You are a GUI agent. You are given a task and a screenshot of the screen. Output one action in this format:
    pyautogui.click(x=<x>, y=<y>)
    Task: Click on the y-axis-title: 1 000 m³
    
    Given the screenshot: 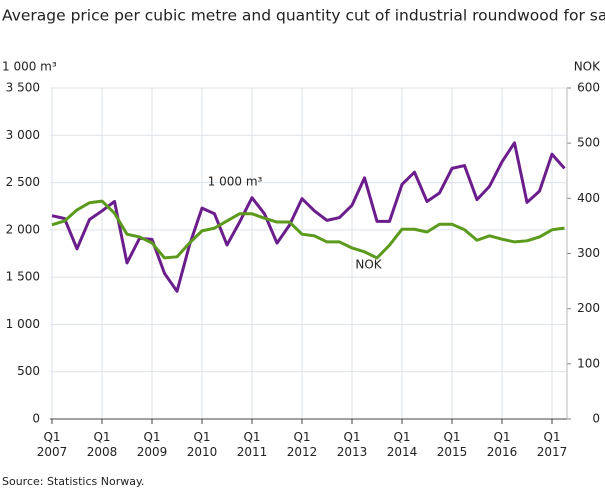 What is the action you would take?
    pyautogui.click(x=29, y=67)
    